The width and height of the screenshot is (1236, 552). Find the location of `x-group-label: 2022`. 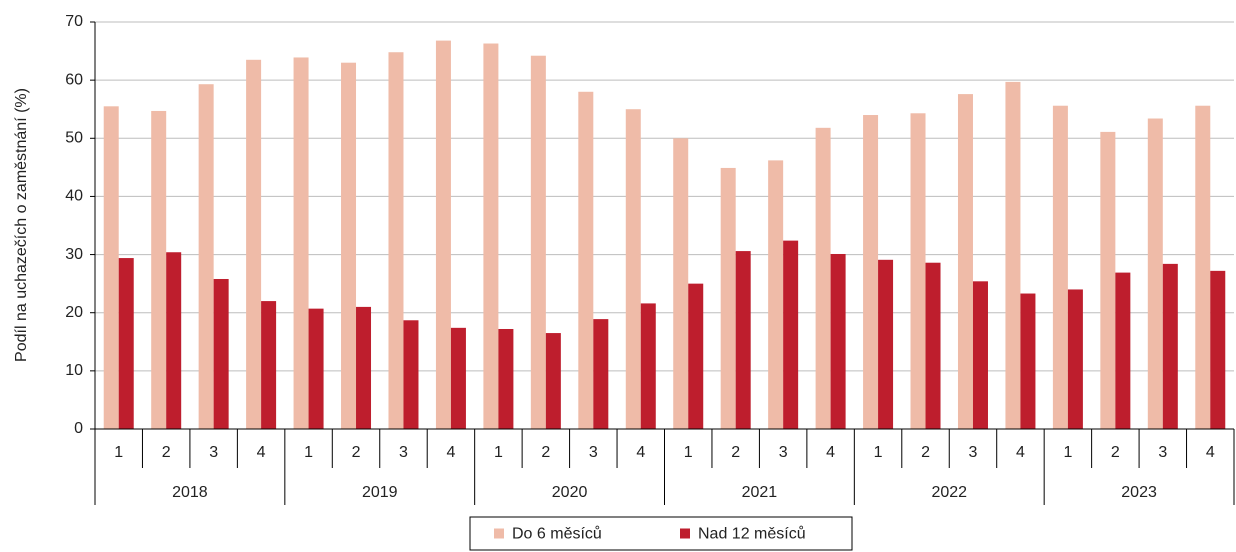

x-group-label: 2022 is located at coordinates (949, 492).